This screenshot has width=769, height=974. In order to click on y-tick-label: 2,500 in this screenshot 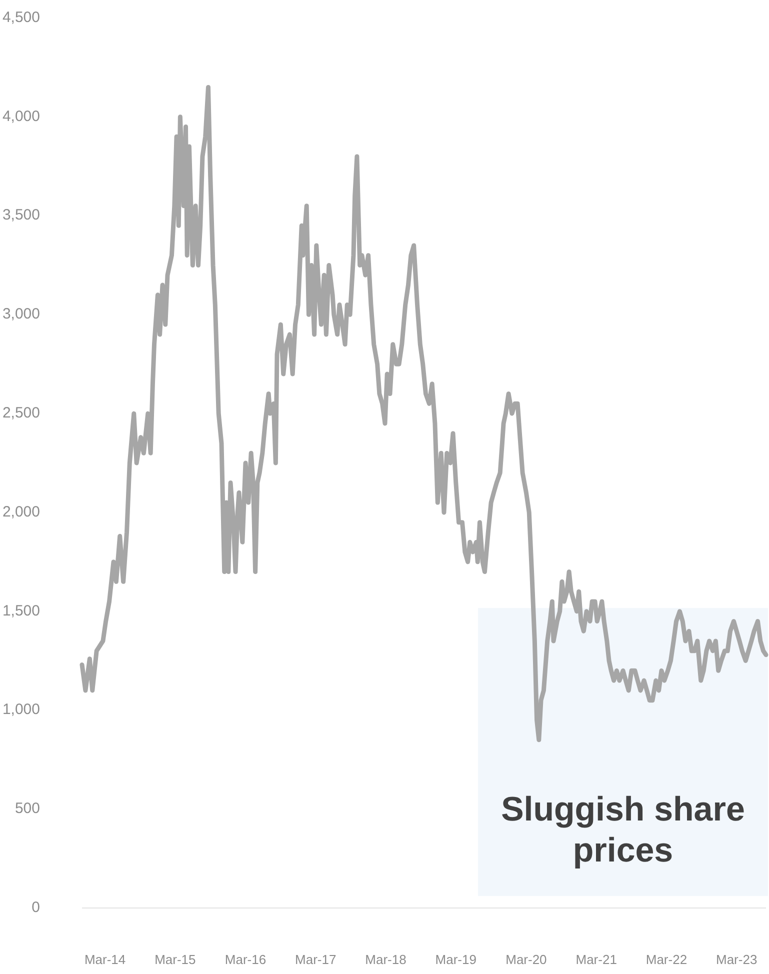, I will do `click(21, 413)`.